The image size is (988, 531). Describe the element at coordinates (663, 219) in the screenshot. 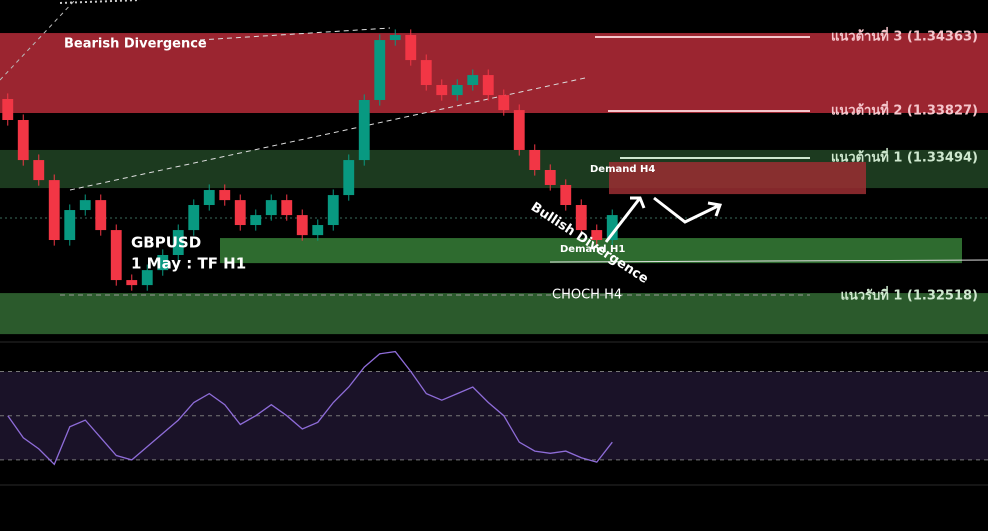

I see `arrow` at that location.